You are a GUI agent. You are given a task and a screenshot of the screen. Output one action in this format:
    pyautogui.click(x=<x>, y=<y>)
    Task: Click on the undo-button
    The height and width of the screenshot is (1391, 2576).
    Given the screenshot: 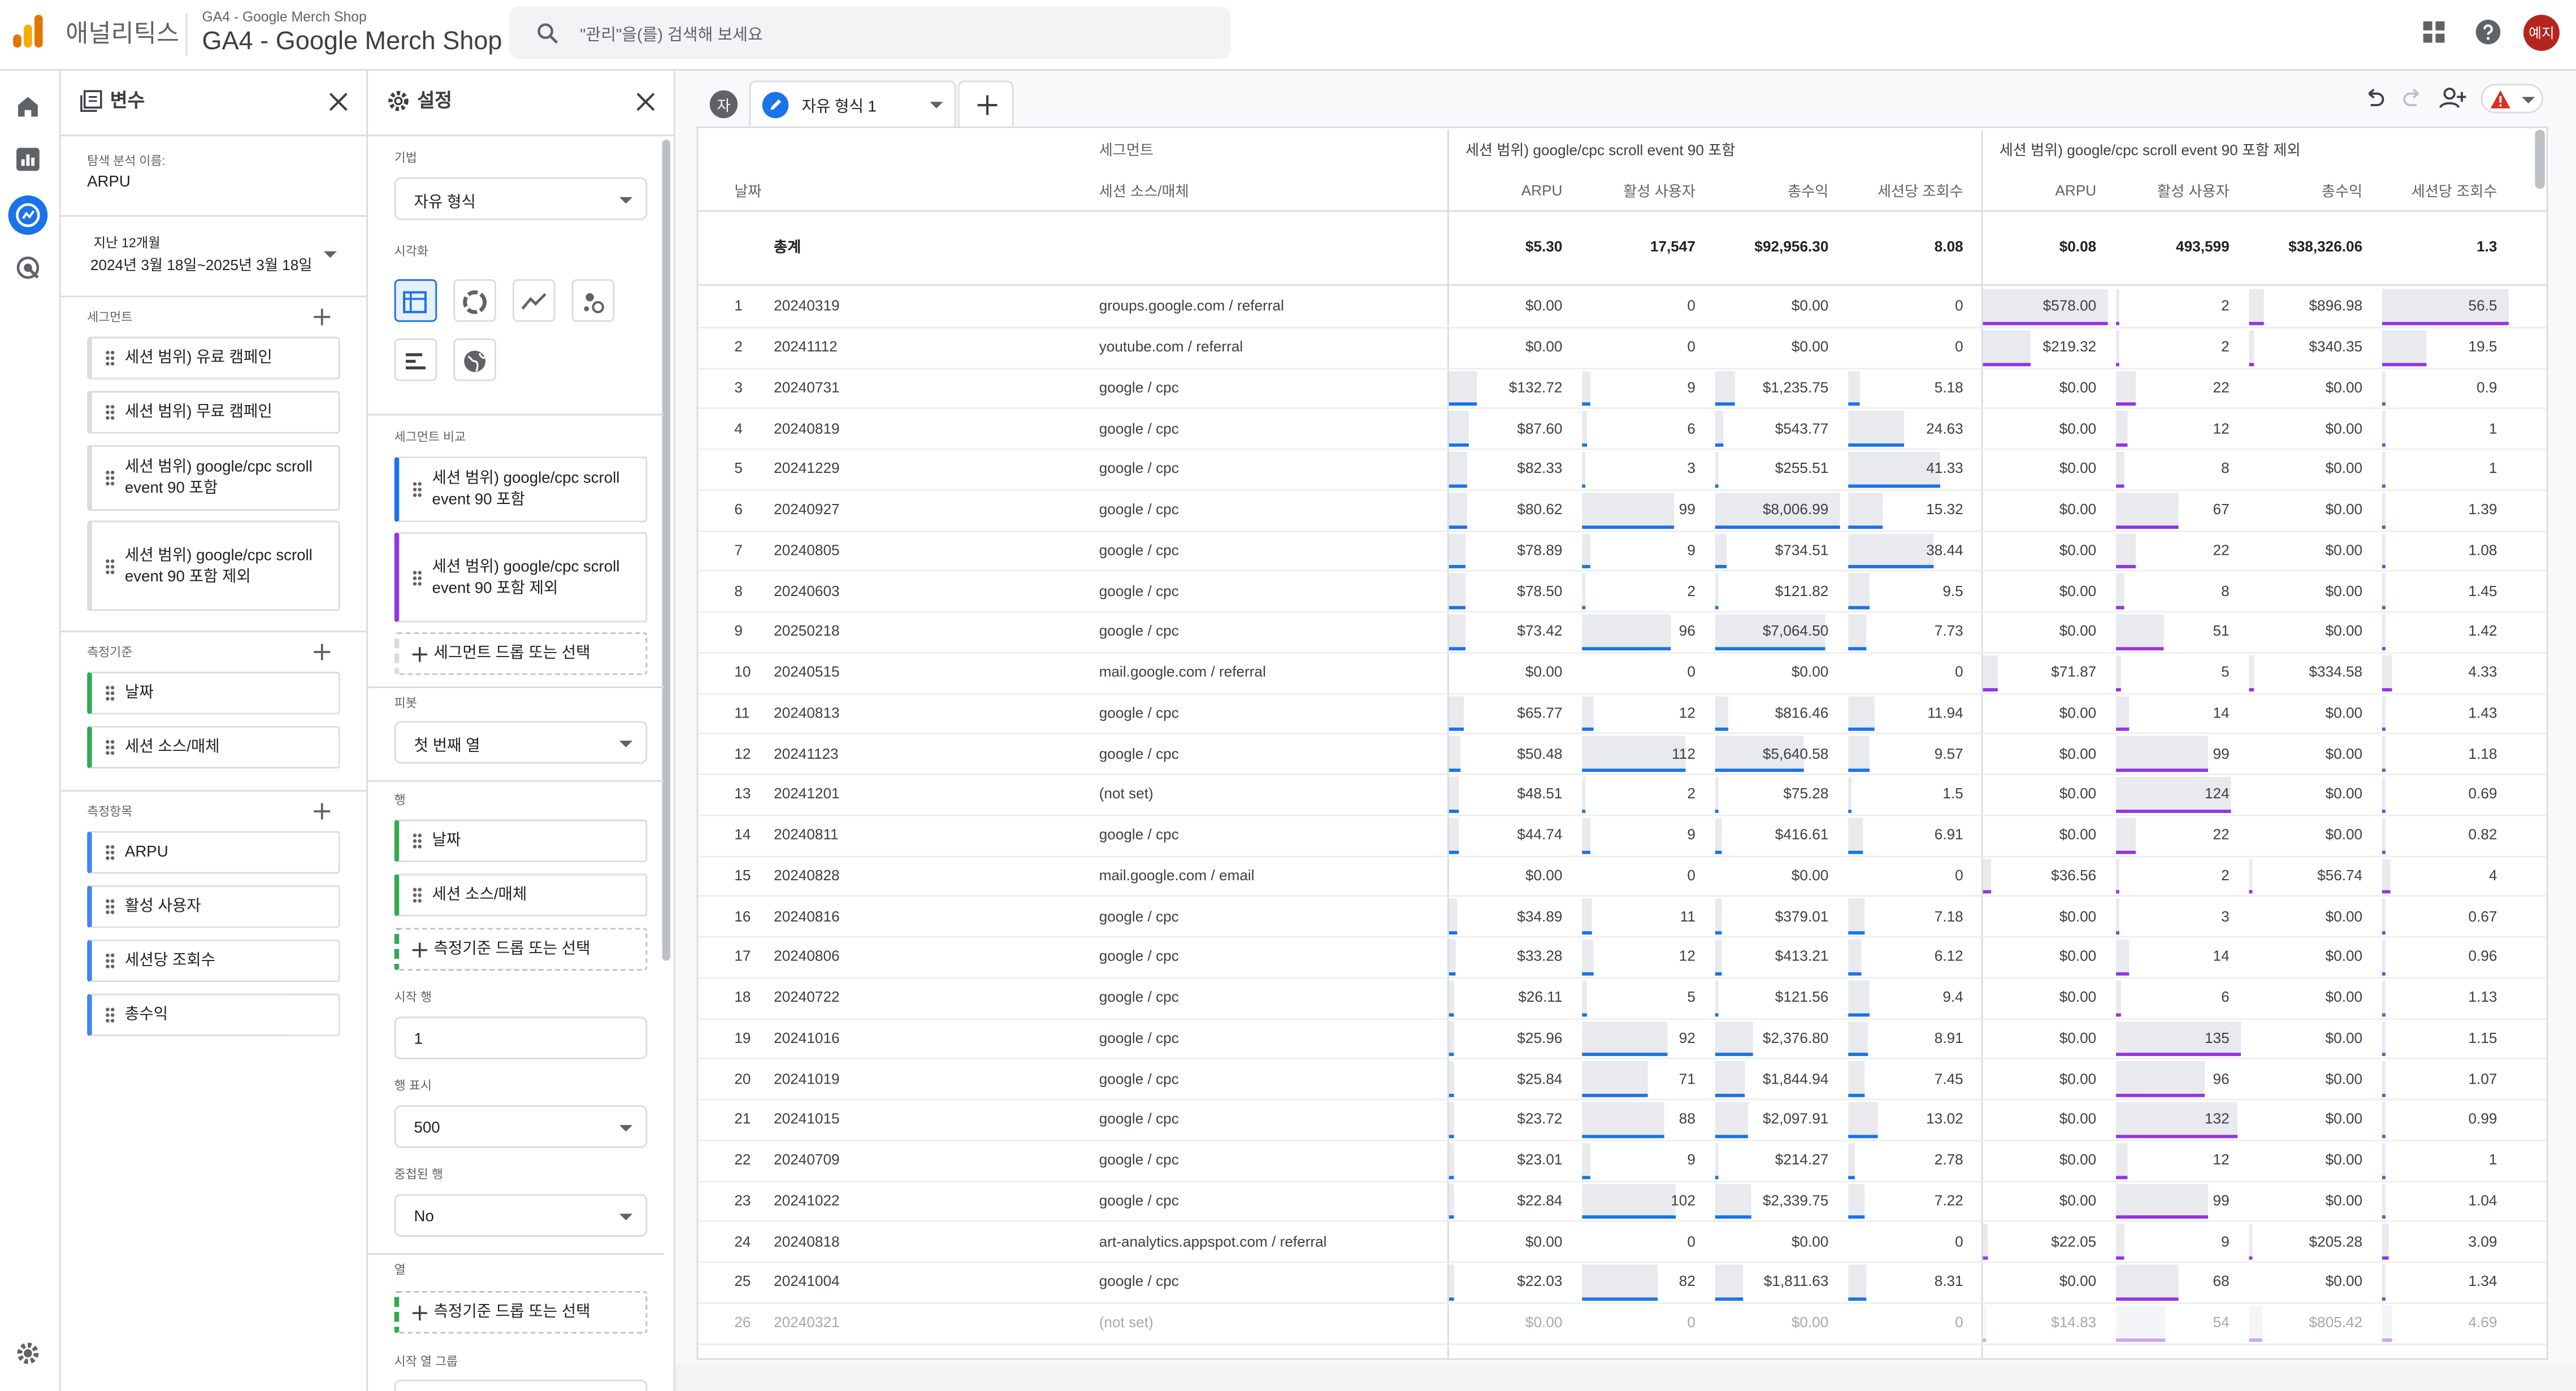 What is the action you would take?
    pyautogui.click(x=2374, y=97)
    